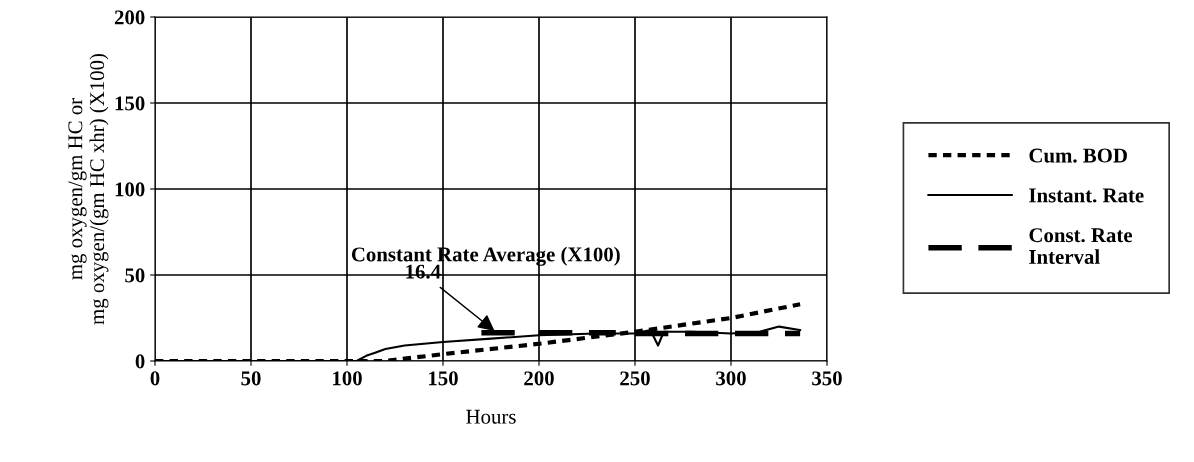 The width and height of the screenshot is (1194, 462). What do you see at coordinates (129, 17) in the screenshot?
I see `y-tick-label: 200` at bounding box center [129, 17].